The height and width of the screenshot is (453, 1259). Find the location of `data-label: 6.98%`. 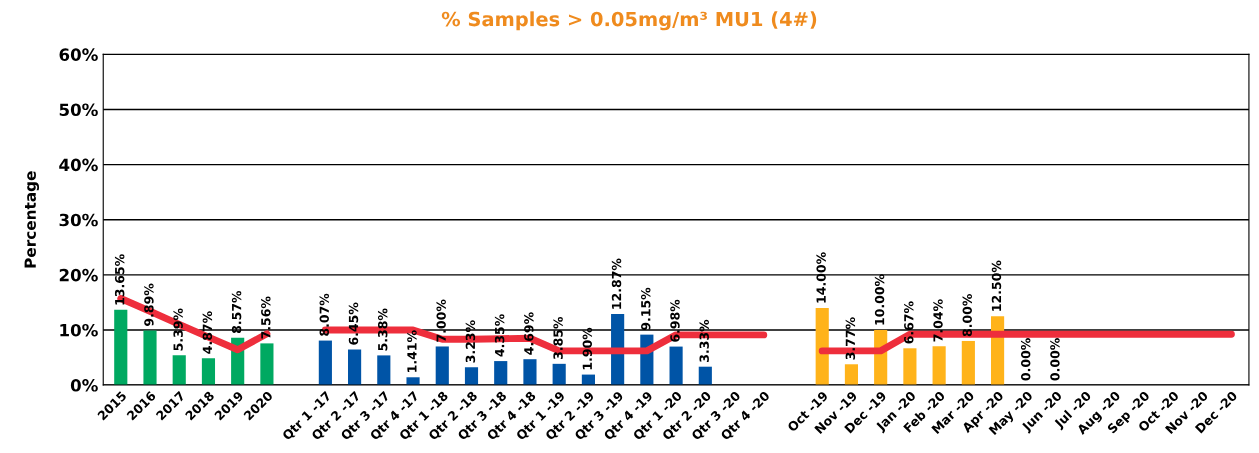

data-label: 6.98% is located at coordinates (675, 320).